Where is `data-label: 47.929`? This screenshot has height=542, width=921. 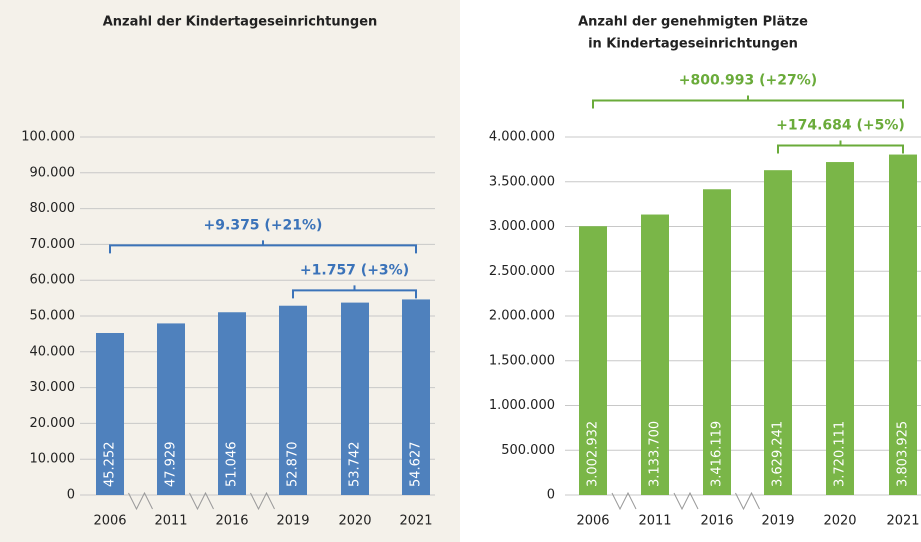 data-label: 47.929 is located at coordinates (171, 465).